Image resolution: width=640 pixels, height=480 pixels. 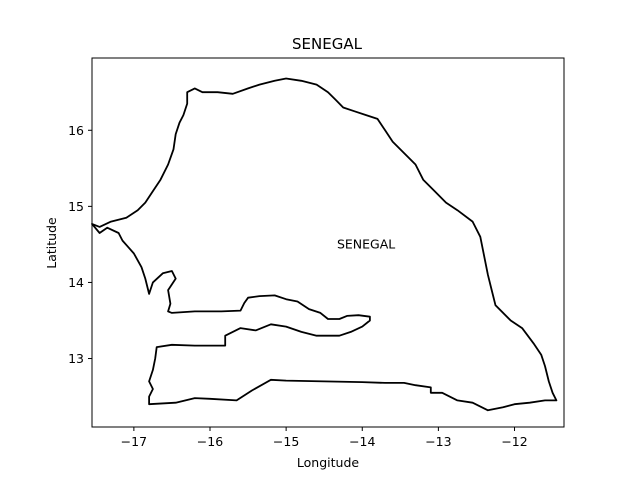 I want to click on y-axis-label: Latitude, so click(x=51, y=243).